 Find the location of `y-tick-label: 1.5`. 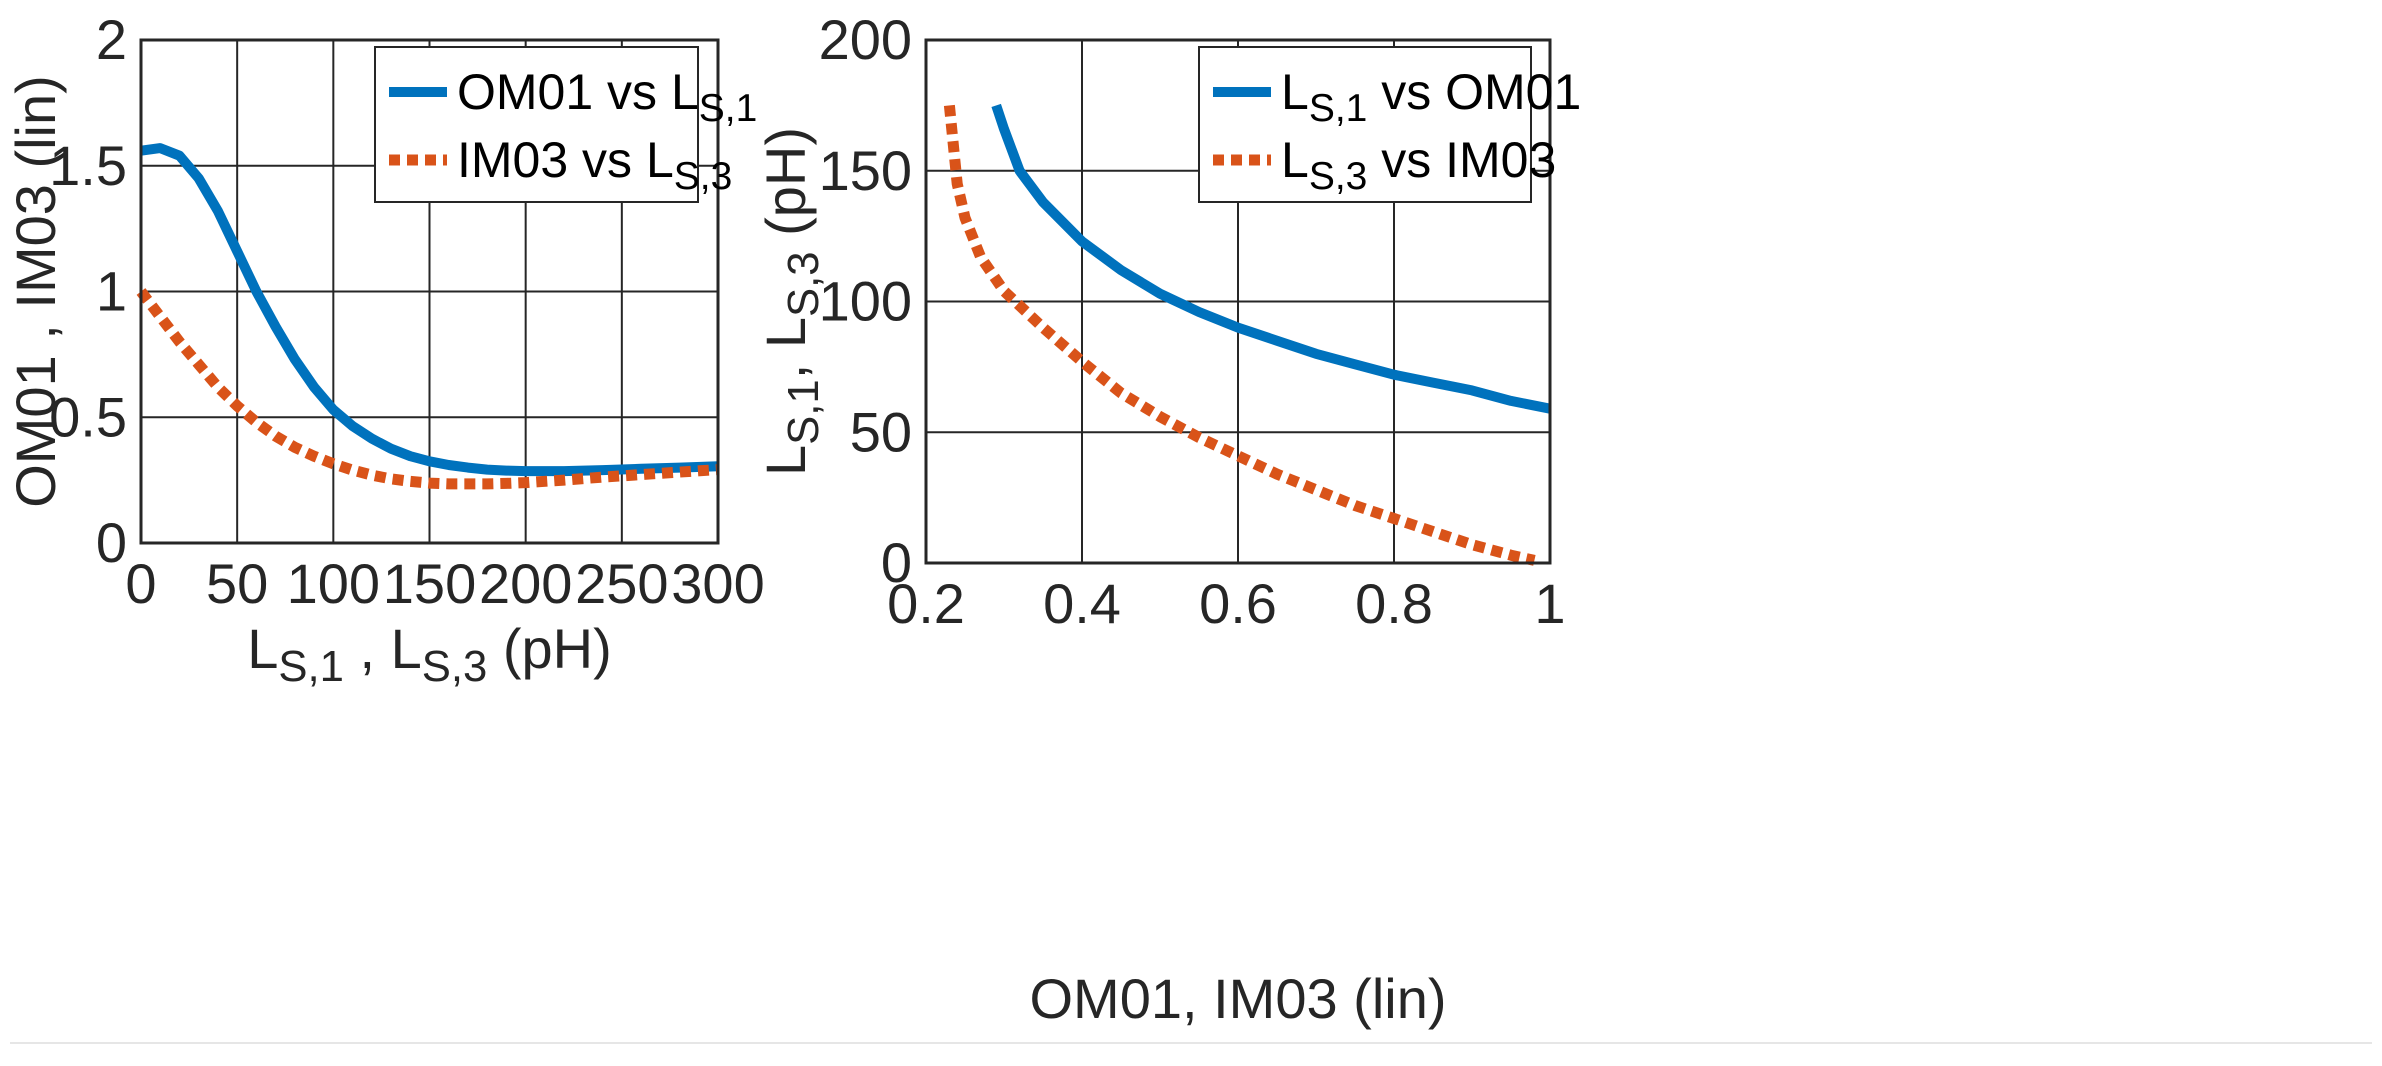

y-tick-label: 1.5 is located at coordinates (88, 165).